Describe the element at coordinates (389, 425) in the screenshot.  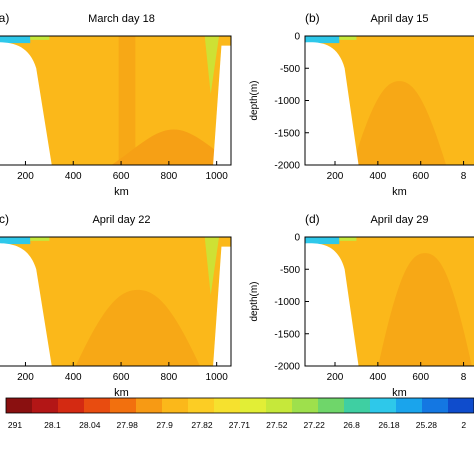
I see `colorbar-label: 26.18` at that location.